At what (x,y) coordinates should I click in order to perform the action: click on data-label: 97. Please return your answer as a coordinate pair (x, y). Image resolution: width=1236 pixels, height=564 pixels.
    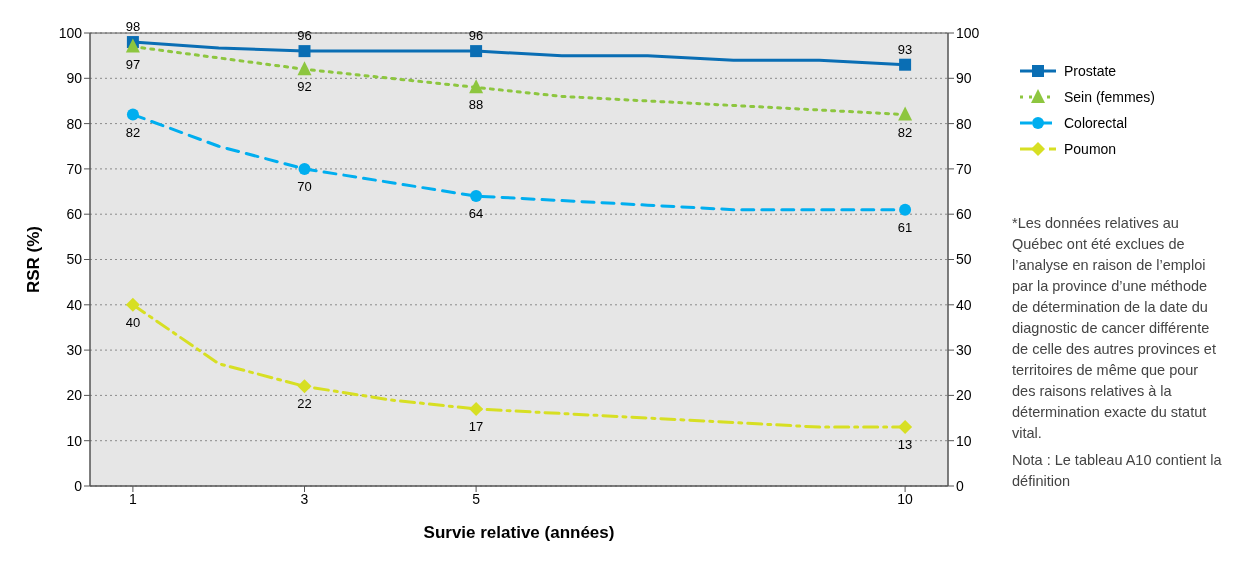
    Looking at the image, I should click on (133, 64).